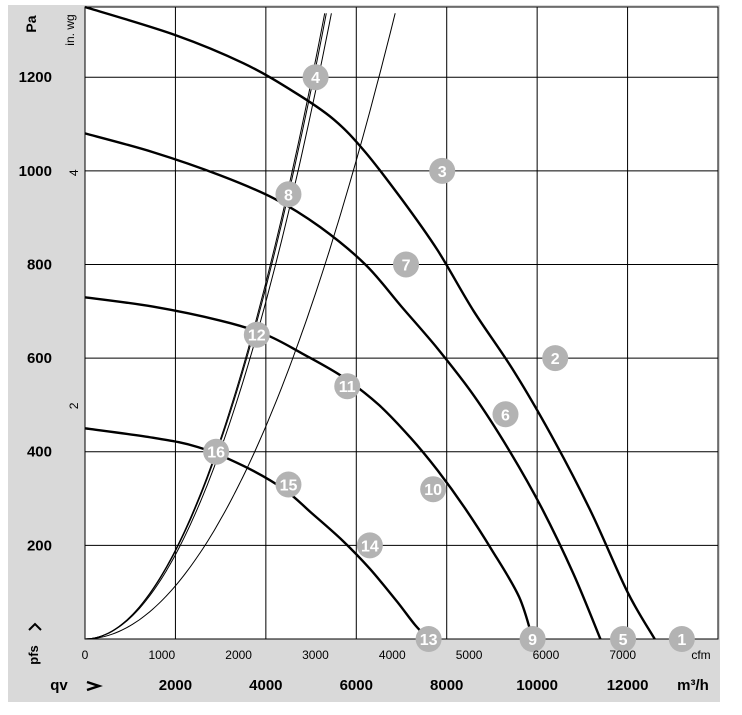 This screenshot has width=742, height=715. What do you see at coordinates (33, 655) in the screenshot?
I see `y-symbol-label: pfs` at bounding box center [33, 655].